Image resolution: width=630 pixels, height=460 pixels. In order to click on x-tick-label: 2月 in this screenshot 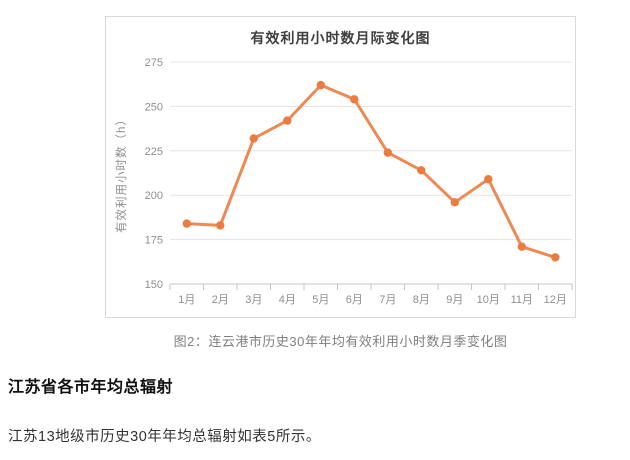, I will do `click(220, 300)`.